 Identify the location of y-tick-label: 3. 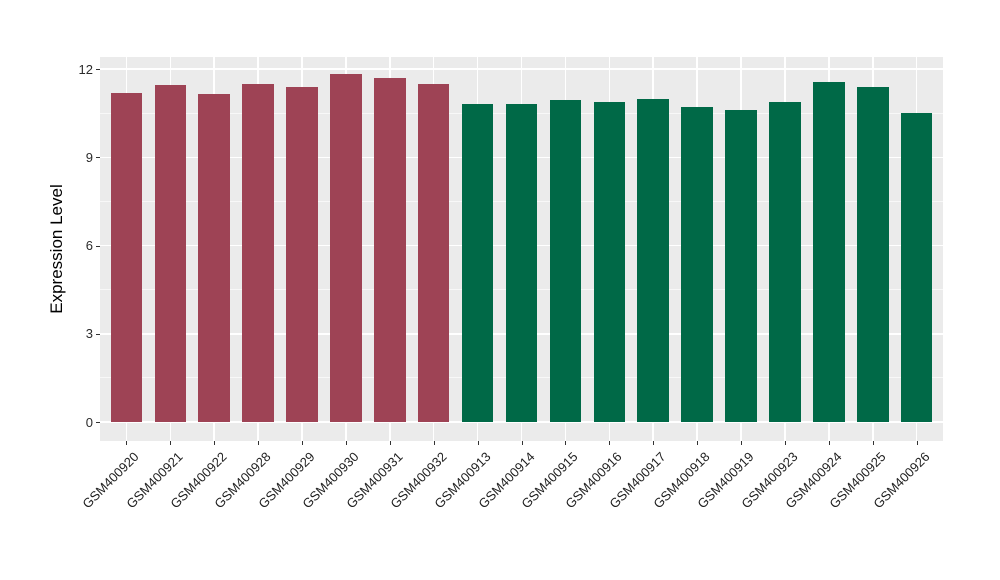
(89, 334).